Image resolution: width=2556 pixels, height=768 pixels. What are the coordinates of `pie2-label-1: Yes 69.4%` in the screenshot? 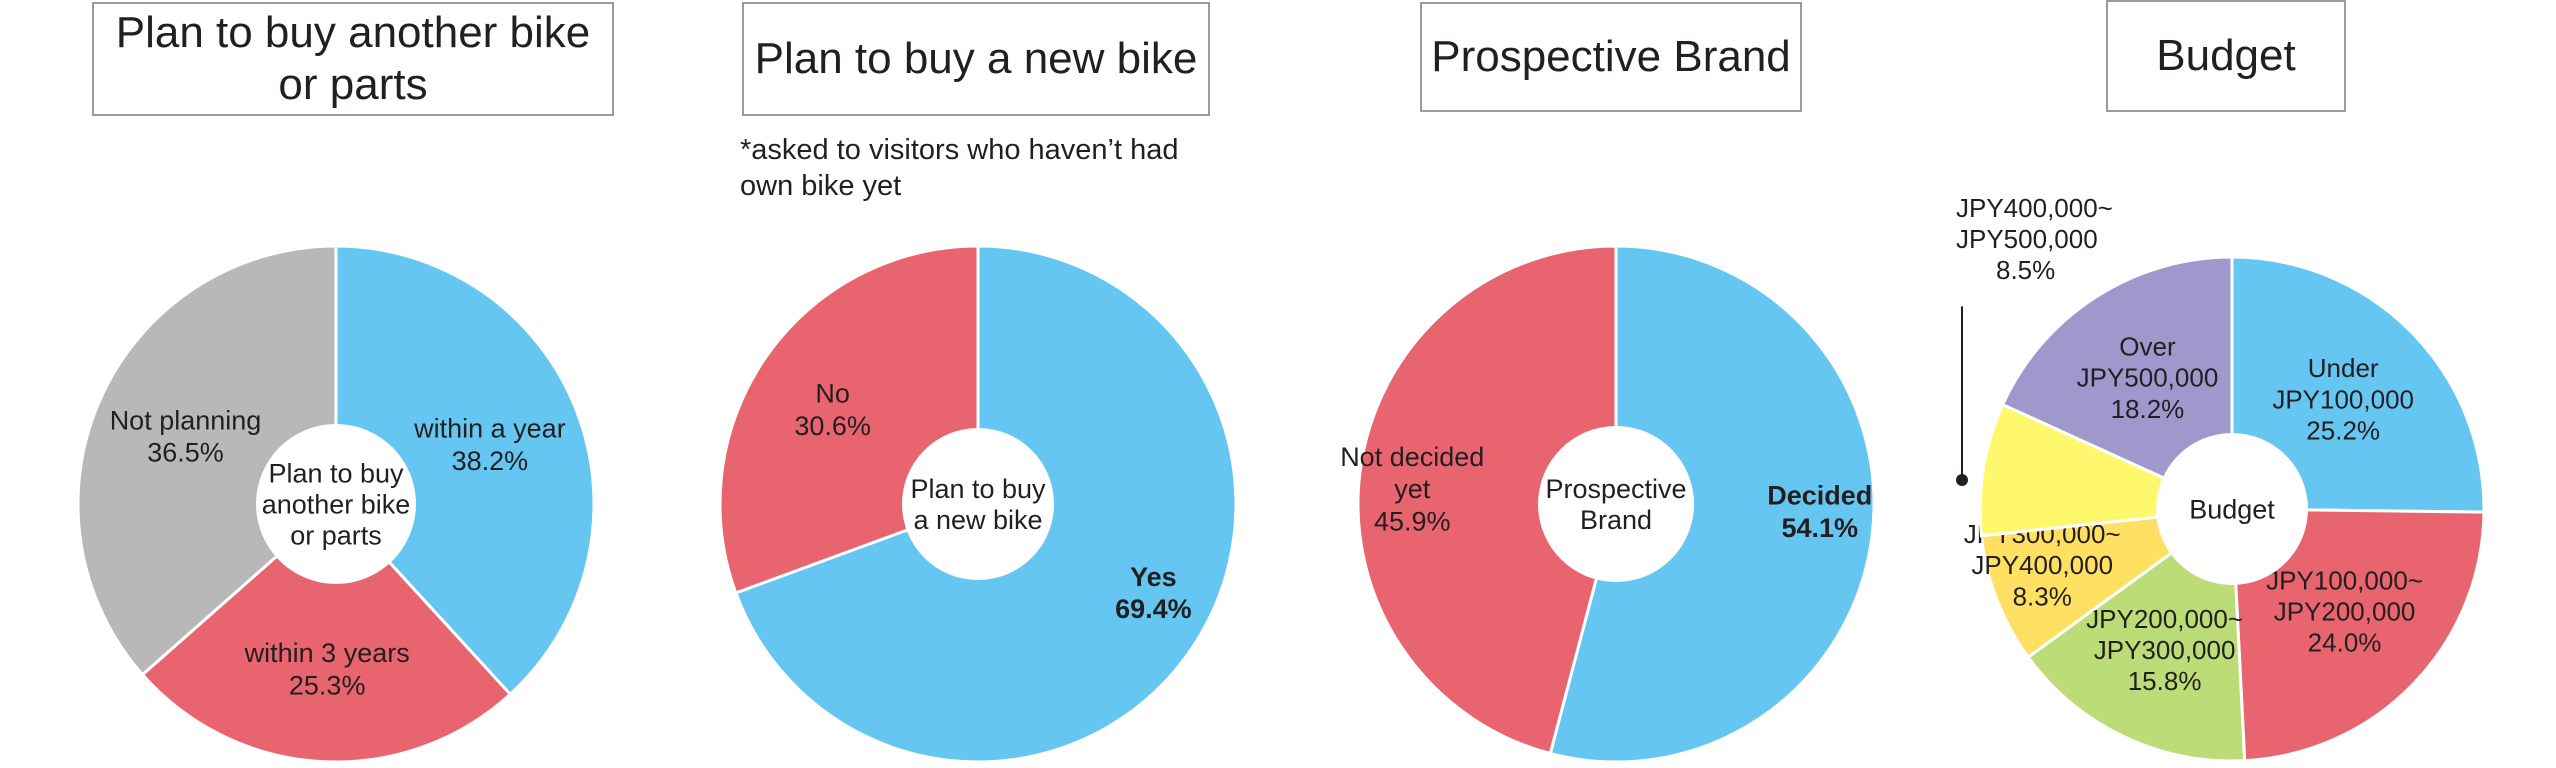 It's located at (1153, 593).